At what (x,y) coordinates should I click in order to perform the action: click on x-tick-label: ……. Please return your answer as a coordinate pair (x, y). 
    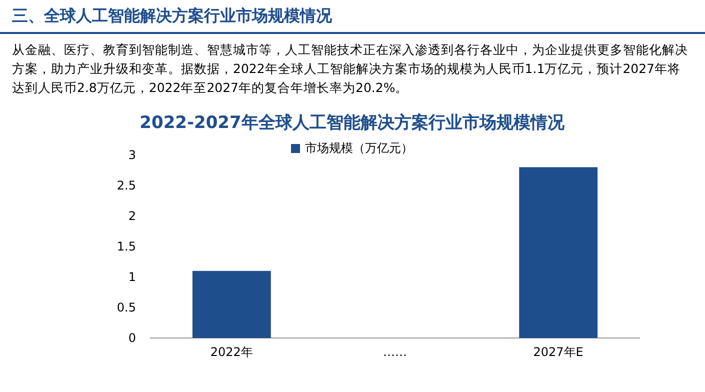
    Looking at the image, I should click on (395, 352).